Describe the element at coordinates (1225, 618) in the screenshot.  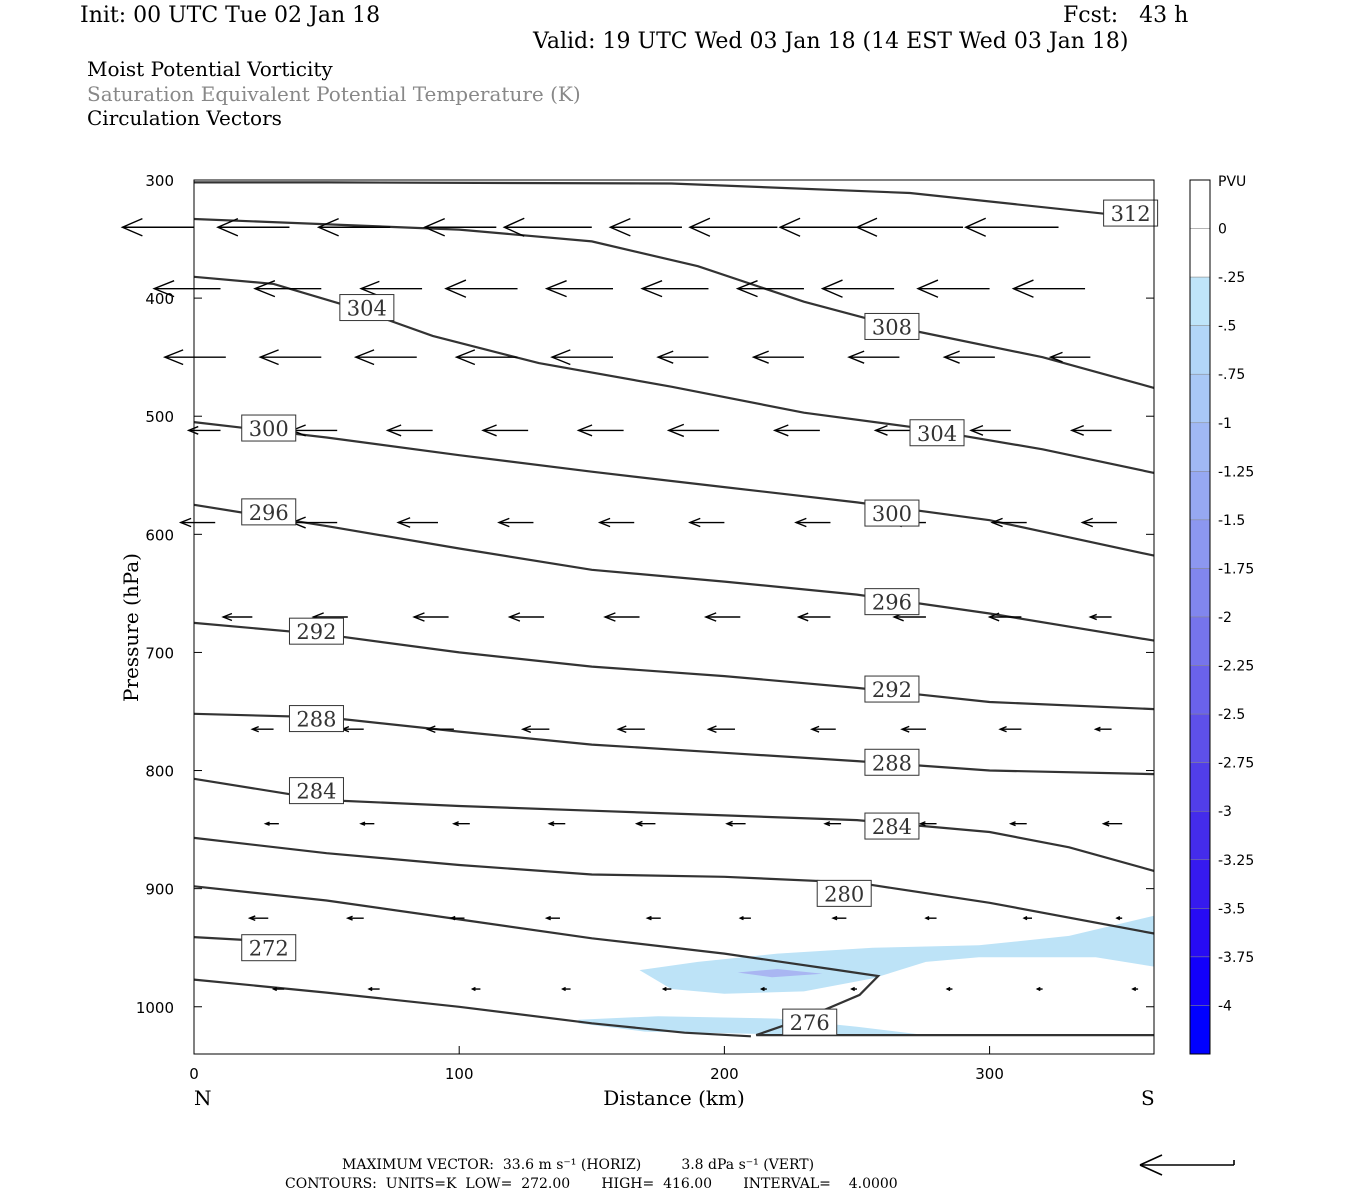
I see `colorbar-label: -2` at that location.